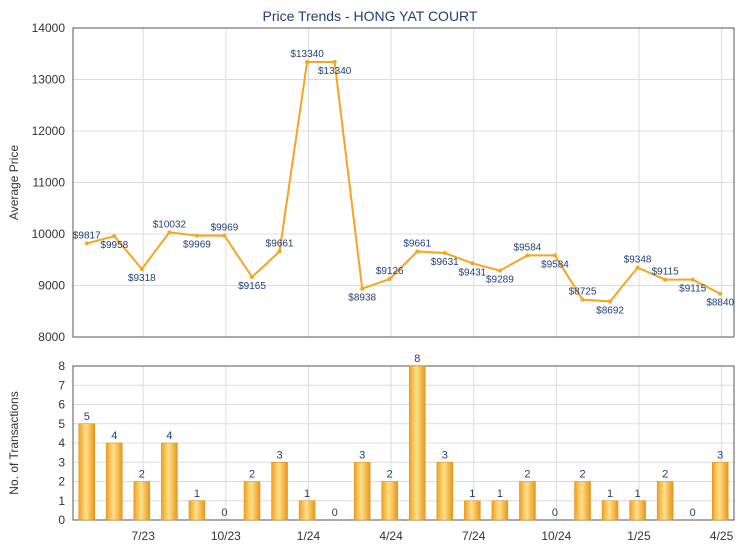 This screenshot has width=740, height=550. Describe the element at coordinates (61, 482) in the screenshot. I see `bar-y-tick-label: 2` at that location.